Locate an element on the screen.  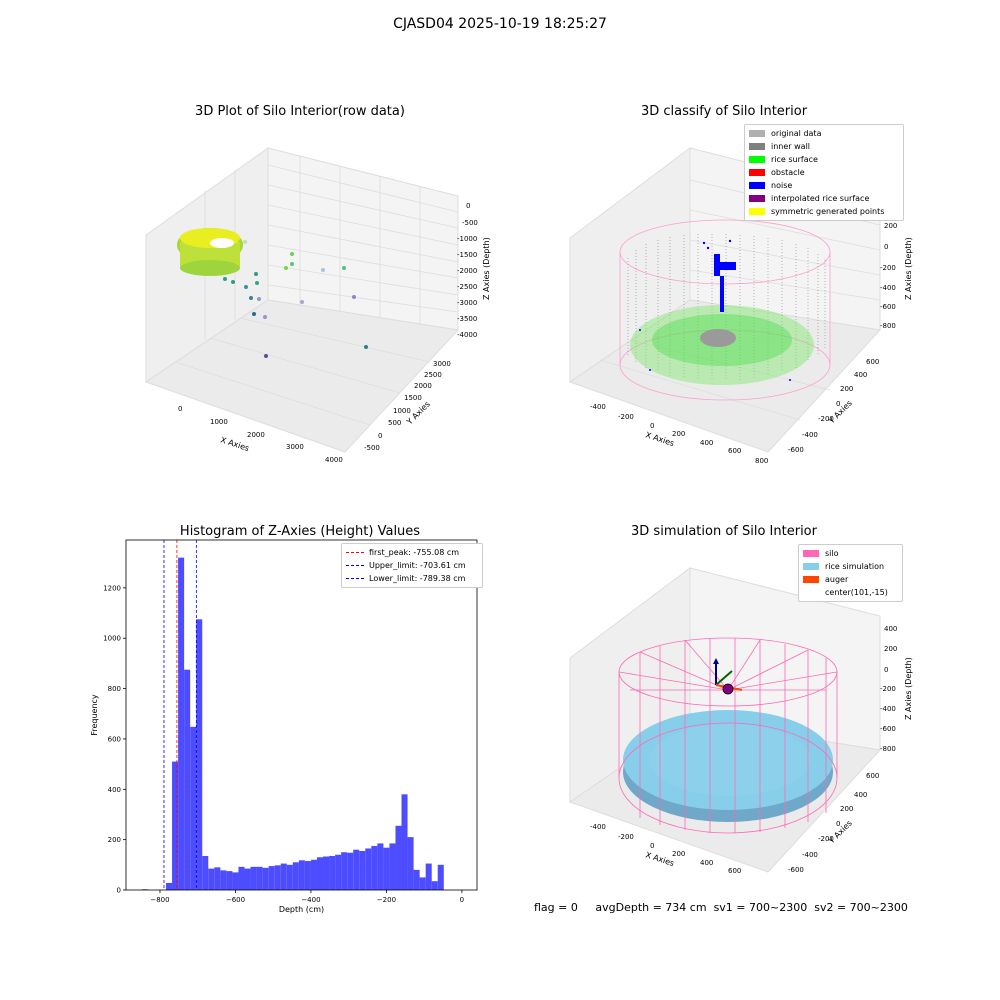
classify-x-label: X Axies is located at coordinates (659, 439).